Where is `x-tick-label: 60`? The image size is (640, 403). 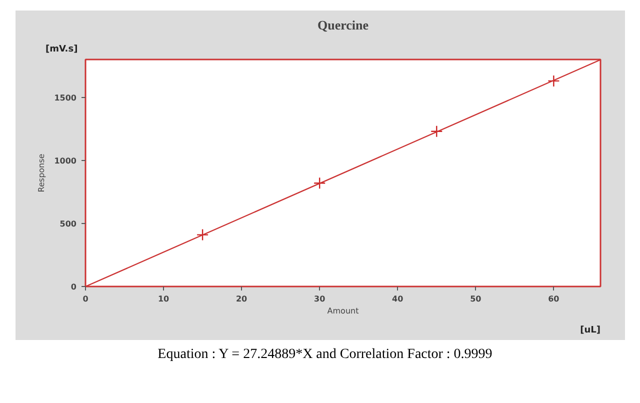 x-tick-label: 60 is located at coordinates (554, 299).